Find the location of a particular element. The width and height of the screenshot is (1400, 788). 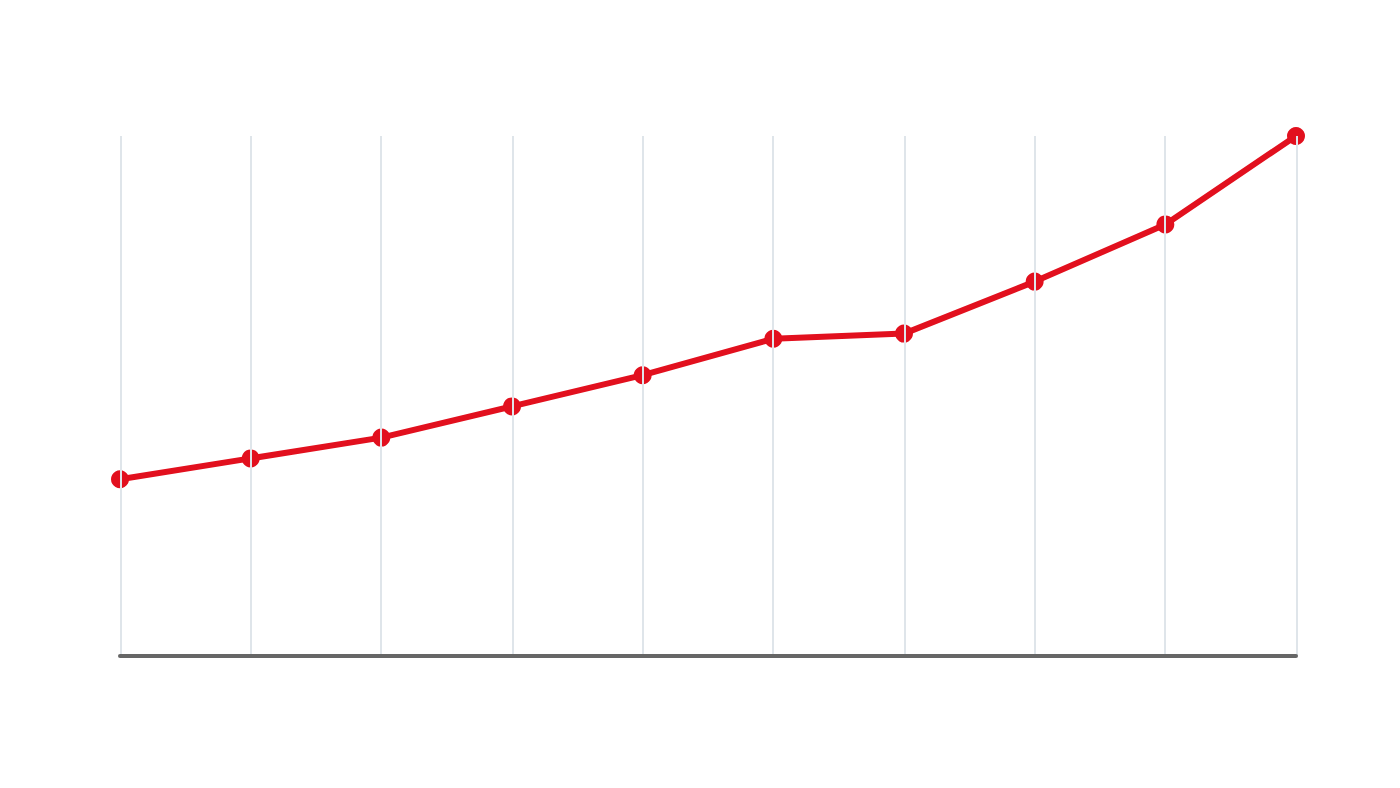

point is located at coordinates (1296, 136).